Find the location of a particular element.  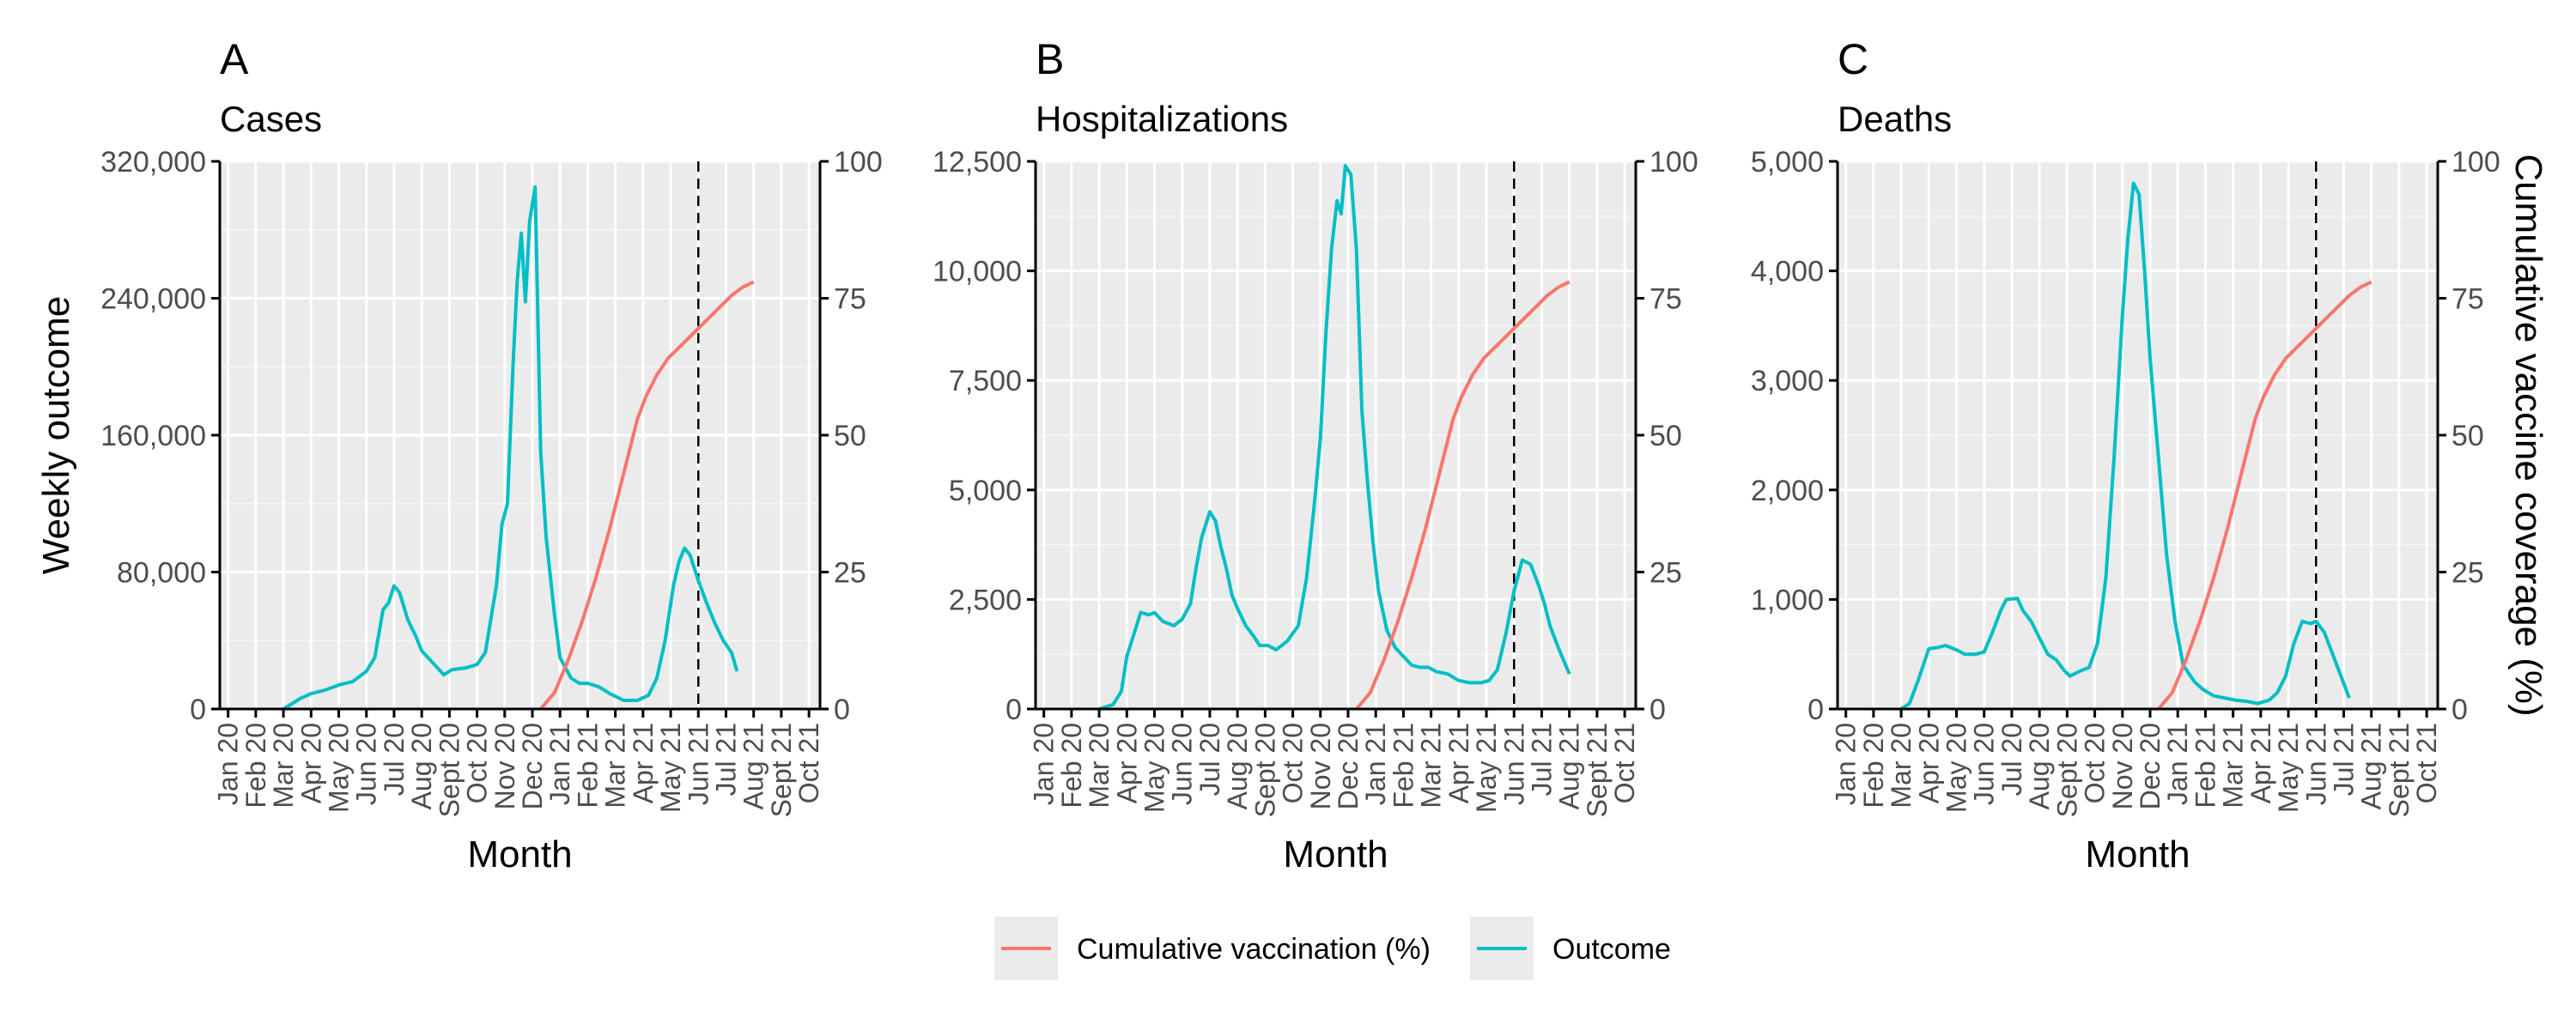

panel-letter: B is located at coordinates (1050, 59).